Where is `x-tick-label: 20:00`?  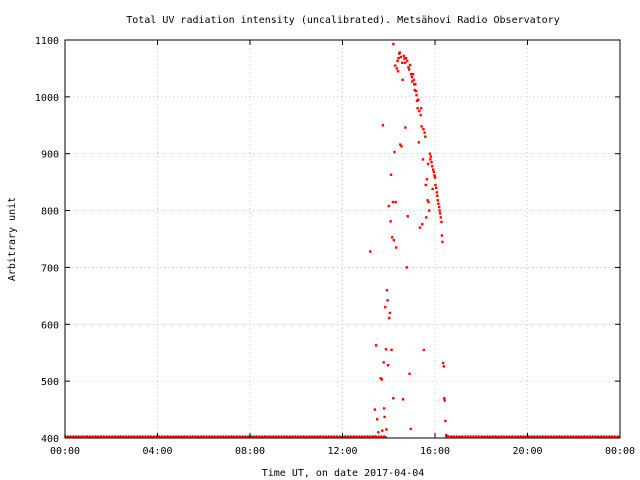
x-tick-label: 20:00 is located at coordinates (527, 451).